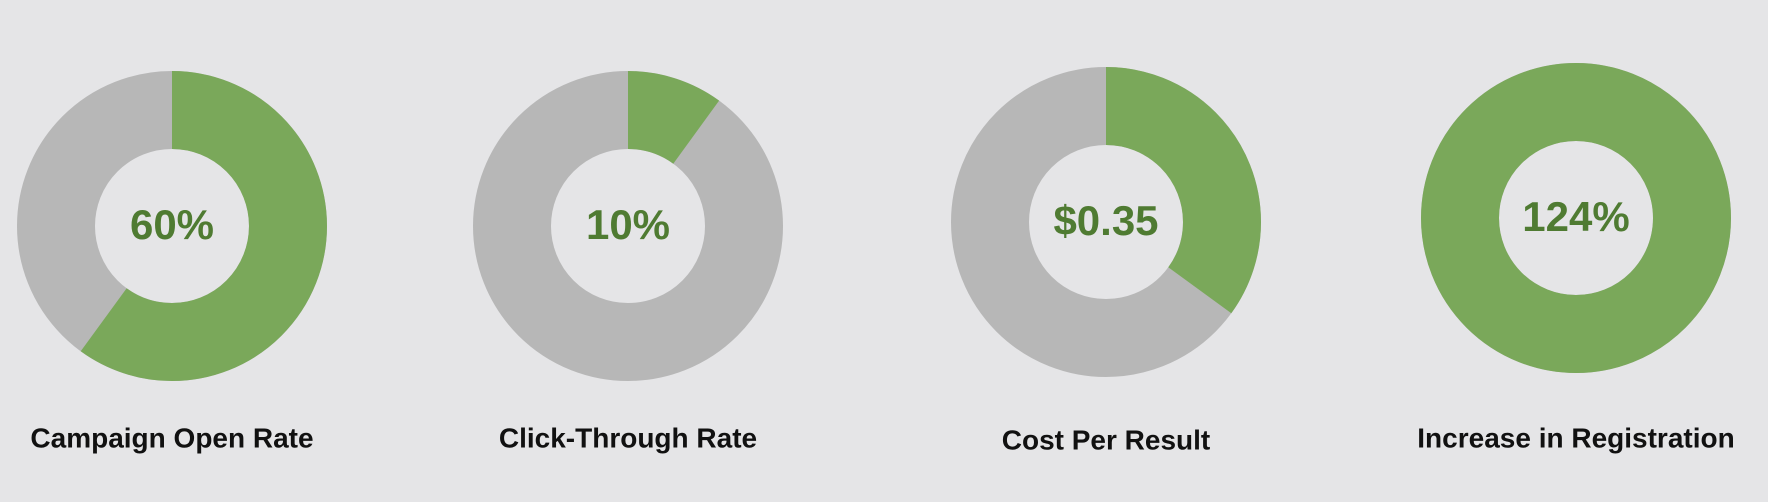 The height and width of the screenshot is (502, 1768). Describe the element at coordinates (628, 437) in the screenshot. I see `chart-title: Click-Through Rate` at that location.